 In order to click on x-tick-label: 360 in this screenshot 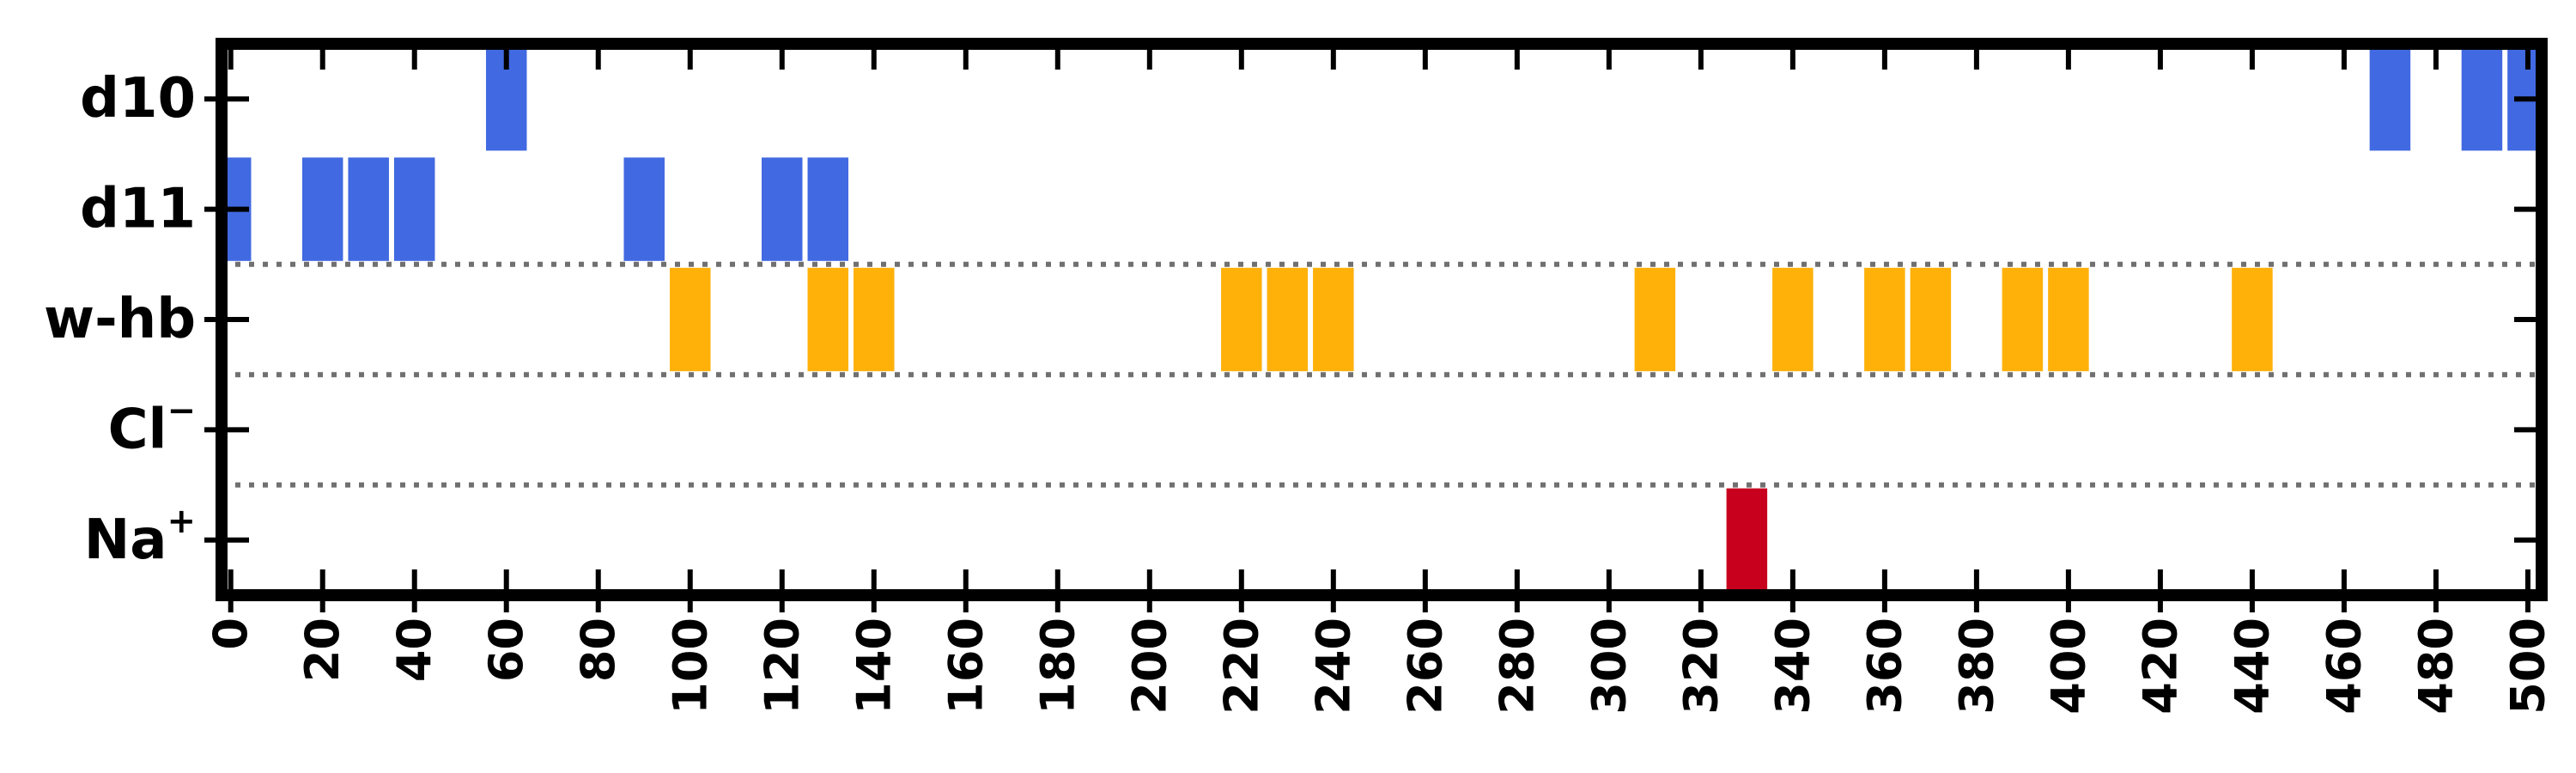, I will do `click(1884, 666)`.